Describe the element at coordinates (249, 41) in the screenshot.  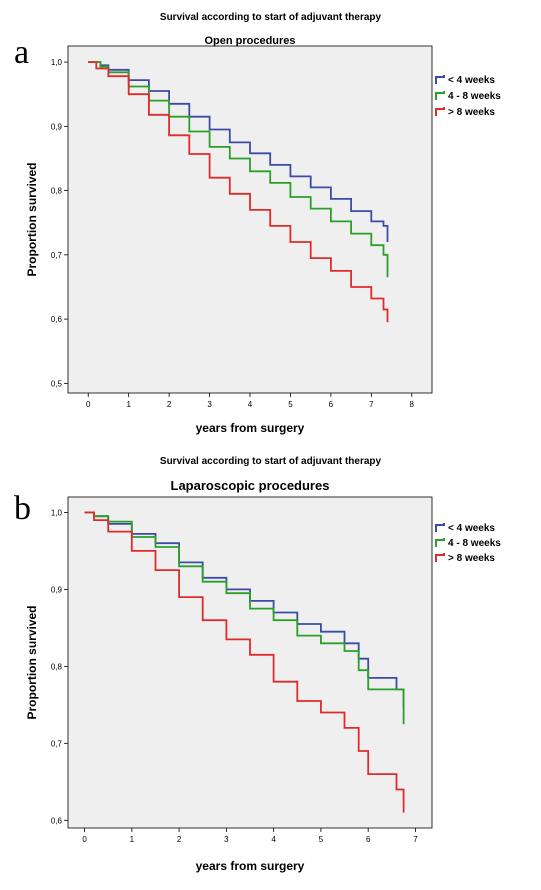
I see `chart-title: Open procedures` at that location.